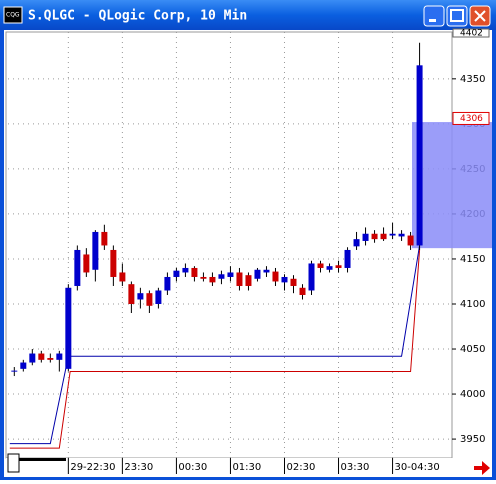 This screenshot has width=496, height=484. Describe the element at coordinates (13, 463) in the screenshot. I see `scroll-box` at that location.